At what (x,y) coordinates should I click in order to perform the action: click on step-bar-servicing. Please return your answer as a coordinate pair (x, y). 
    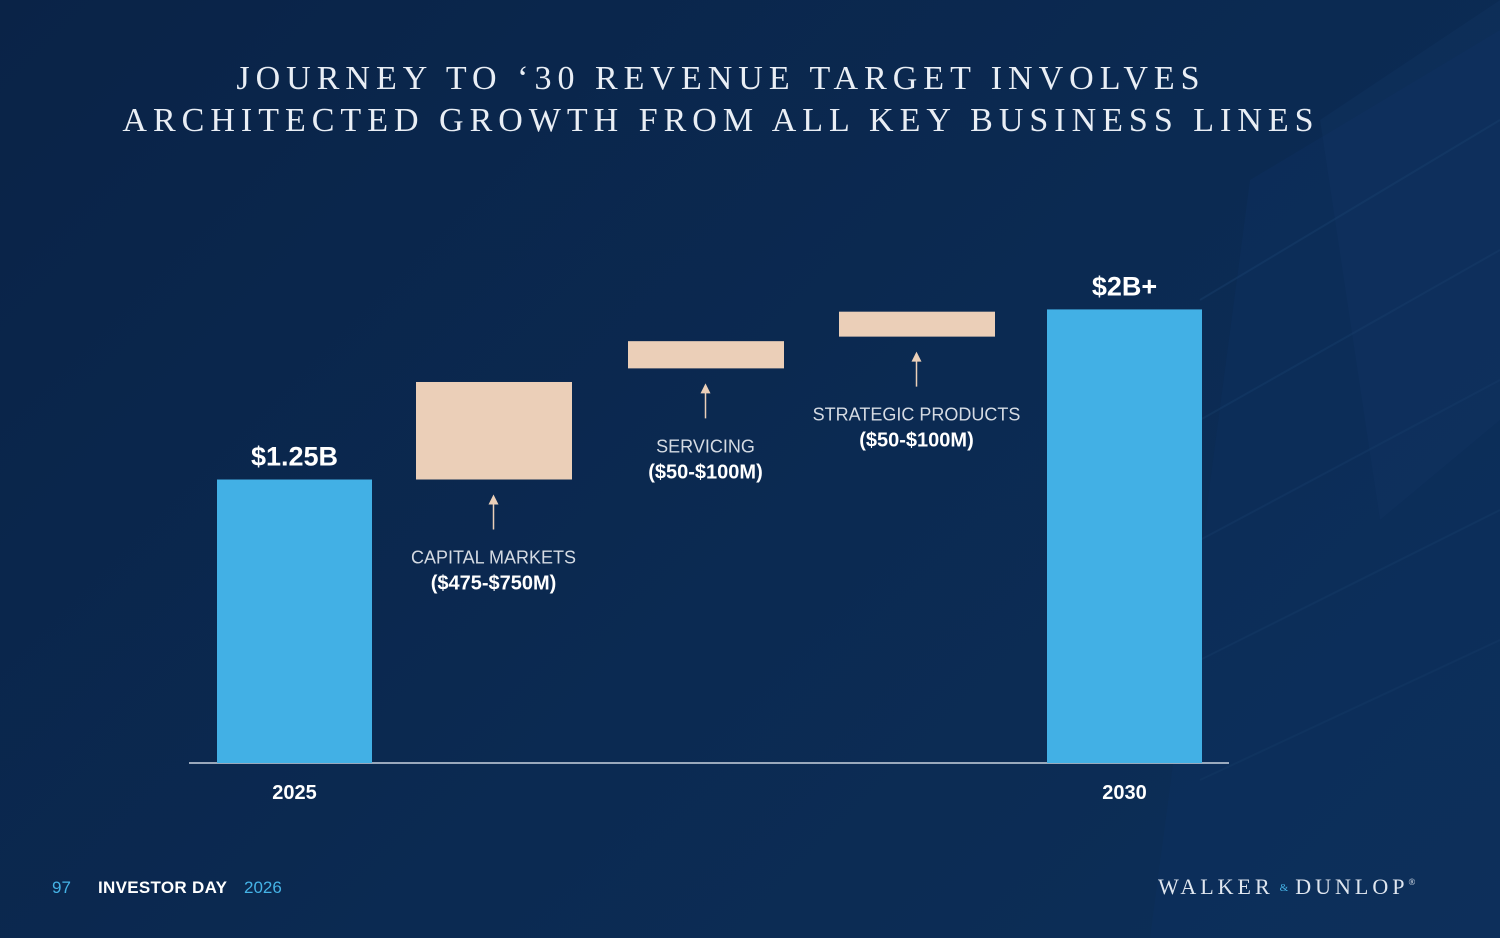
    Looking at the image, I should click on (706, 355).